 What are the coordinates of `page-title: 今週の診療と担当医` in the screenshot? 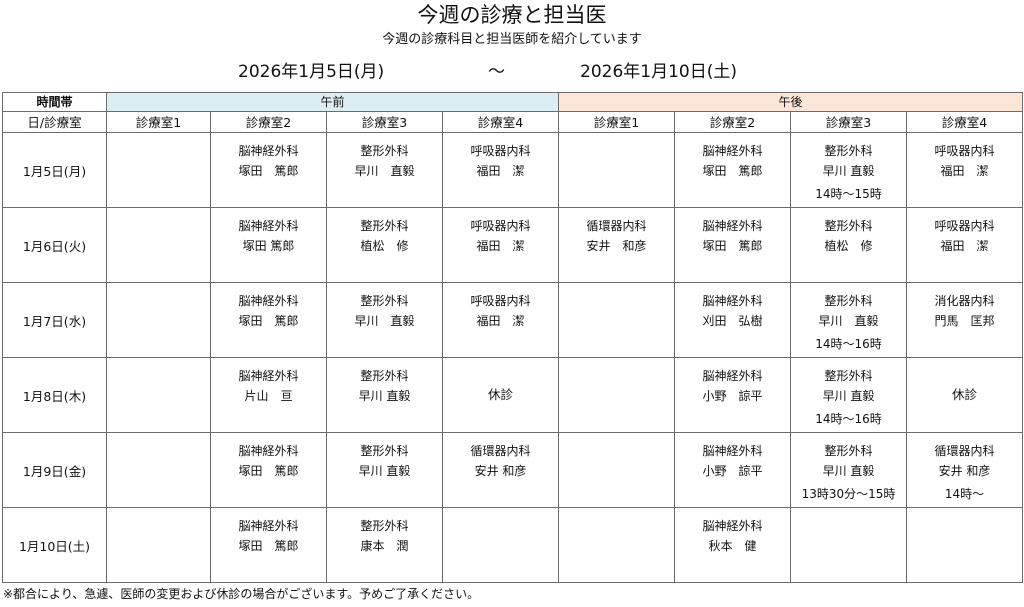 It's located at (512, 15).